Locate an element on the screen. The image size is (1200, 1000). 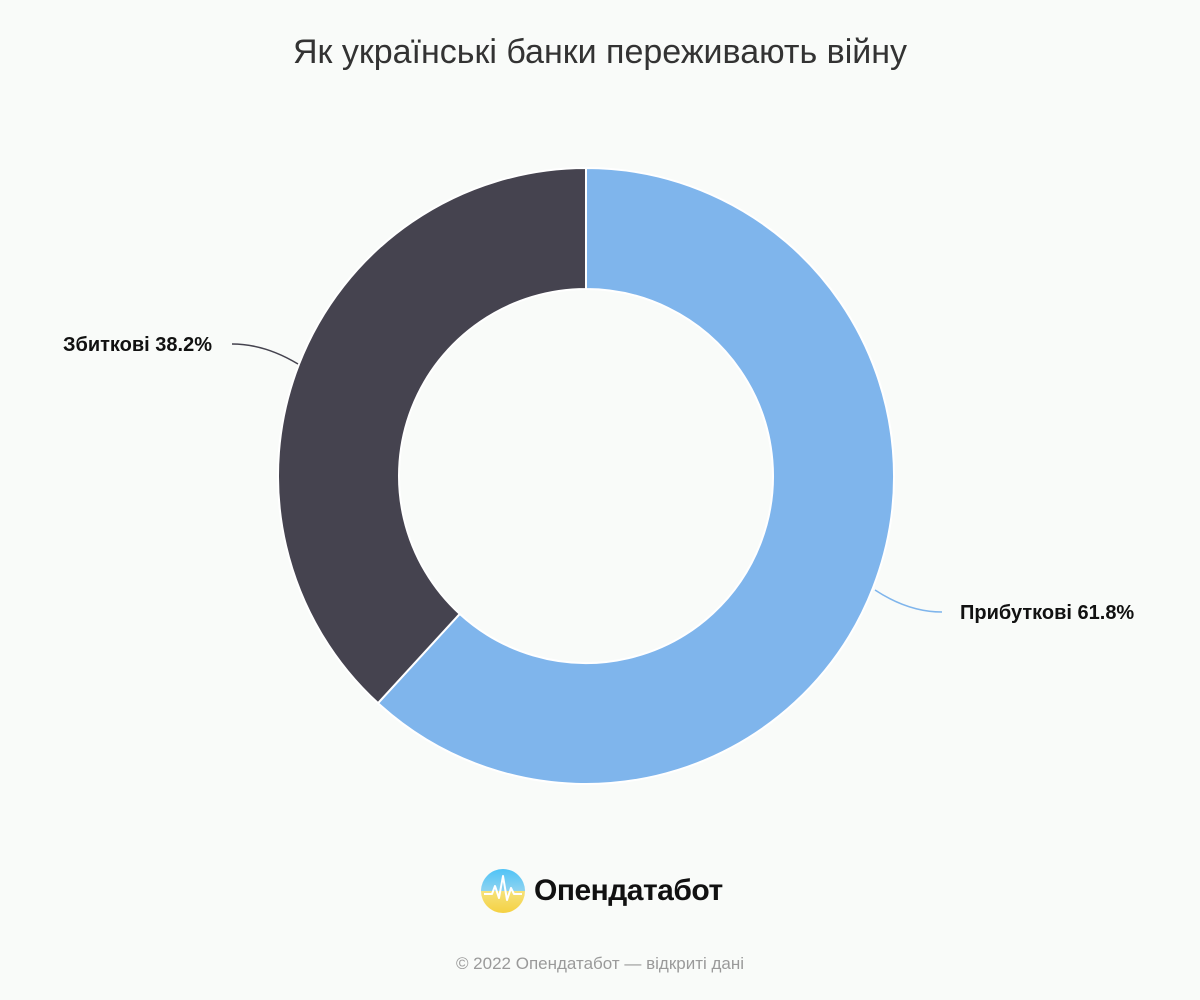
slice-label-1: Збиткові 38.2% is located at coordinates (137, 345).